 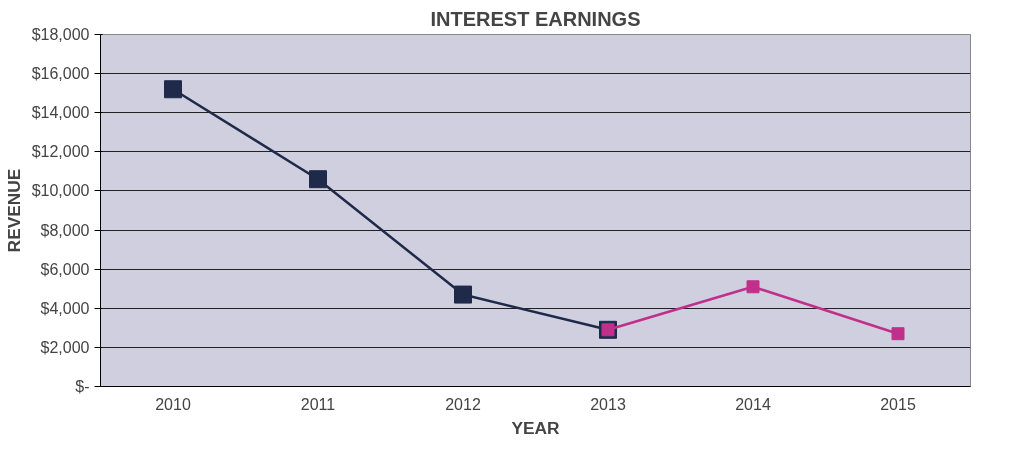 I want to click on x-tick-label: 2012, so click(x=463, y=404).